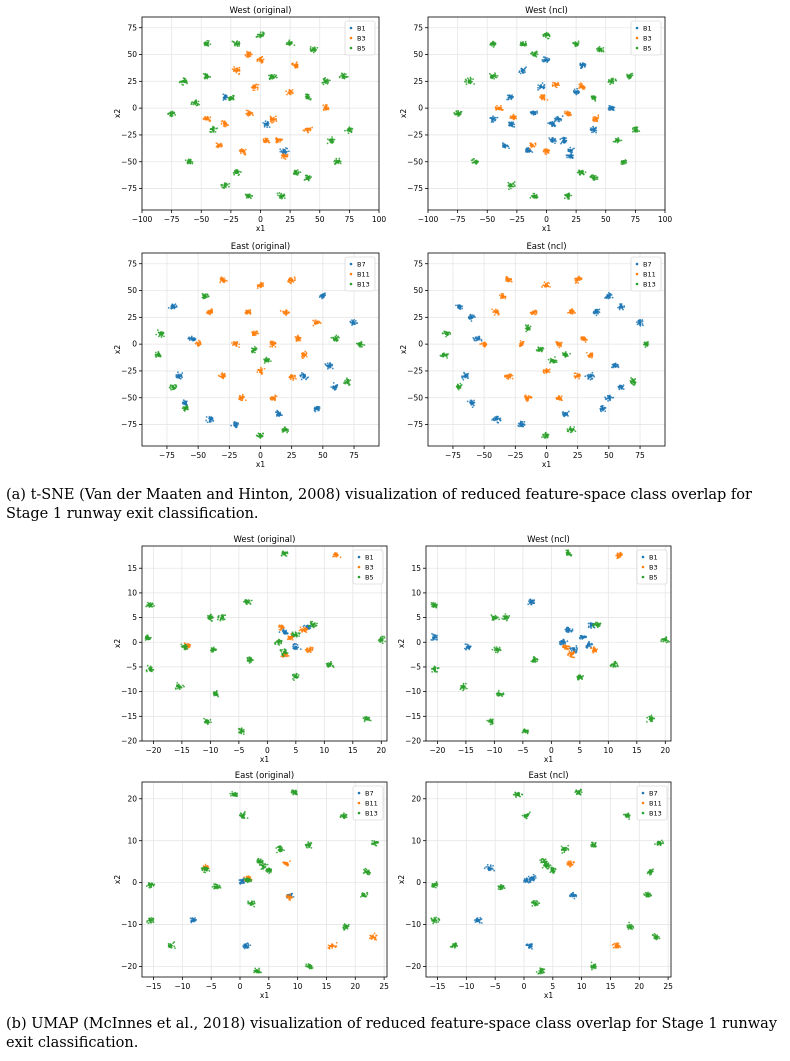 This screenshot has height=1061, width=790. I want to click on y-tick-label: 75, so click(132, 263).